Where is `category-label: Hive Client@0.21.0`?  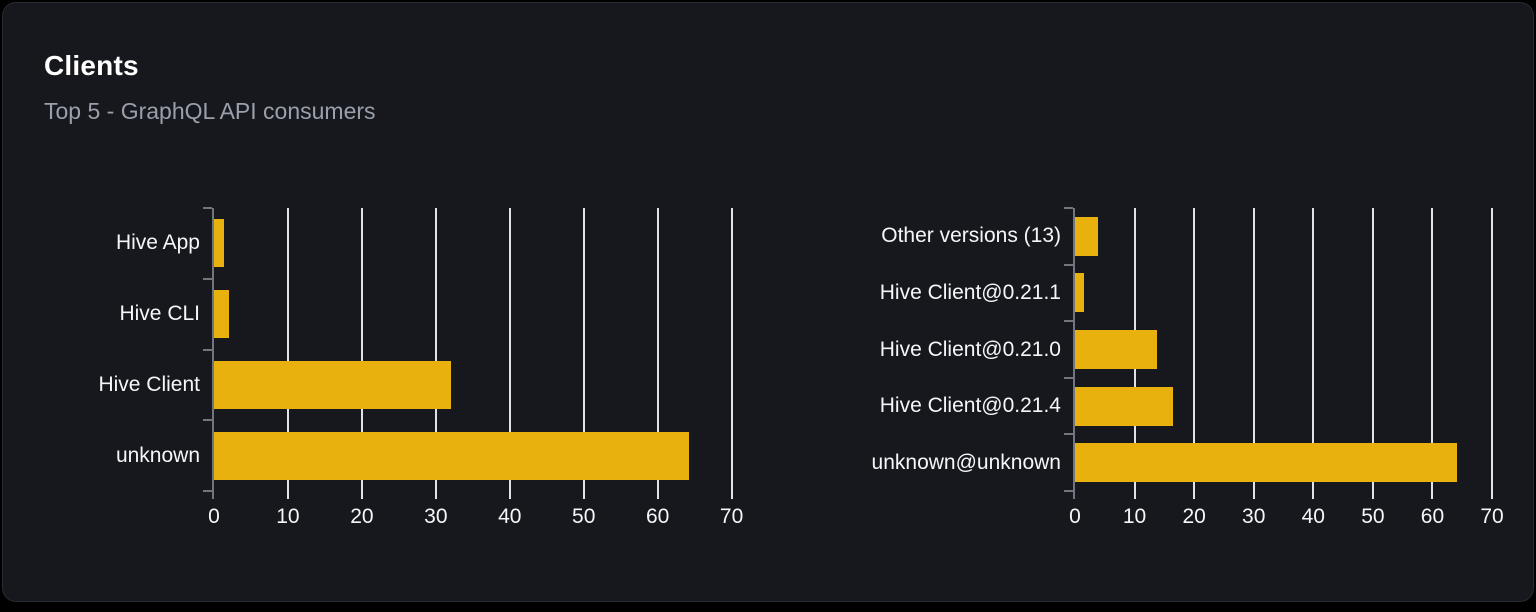 category-label: Hive Client@0.21.0 is located at coordinates (970, 349).